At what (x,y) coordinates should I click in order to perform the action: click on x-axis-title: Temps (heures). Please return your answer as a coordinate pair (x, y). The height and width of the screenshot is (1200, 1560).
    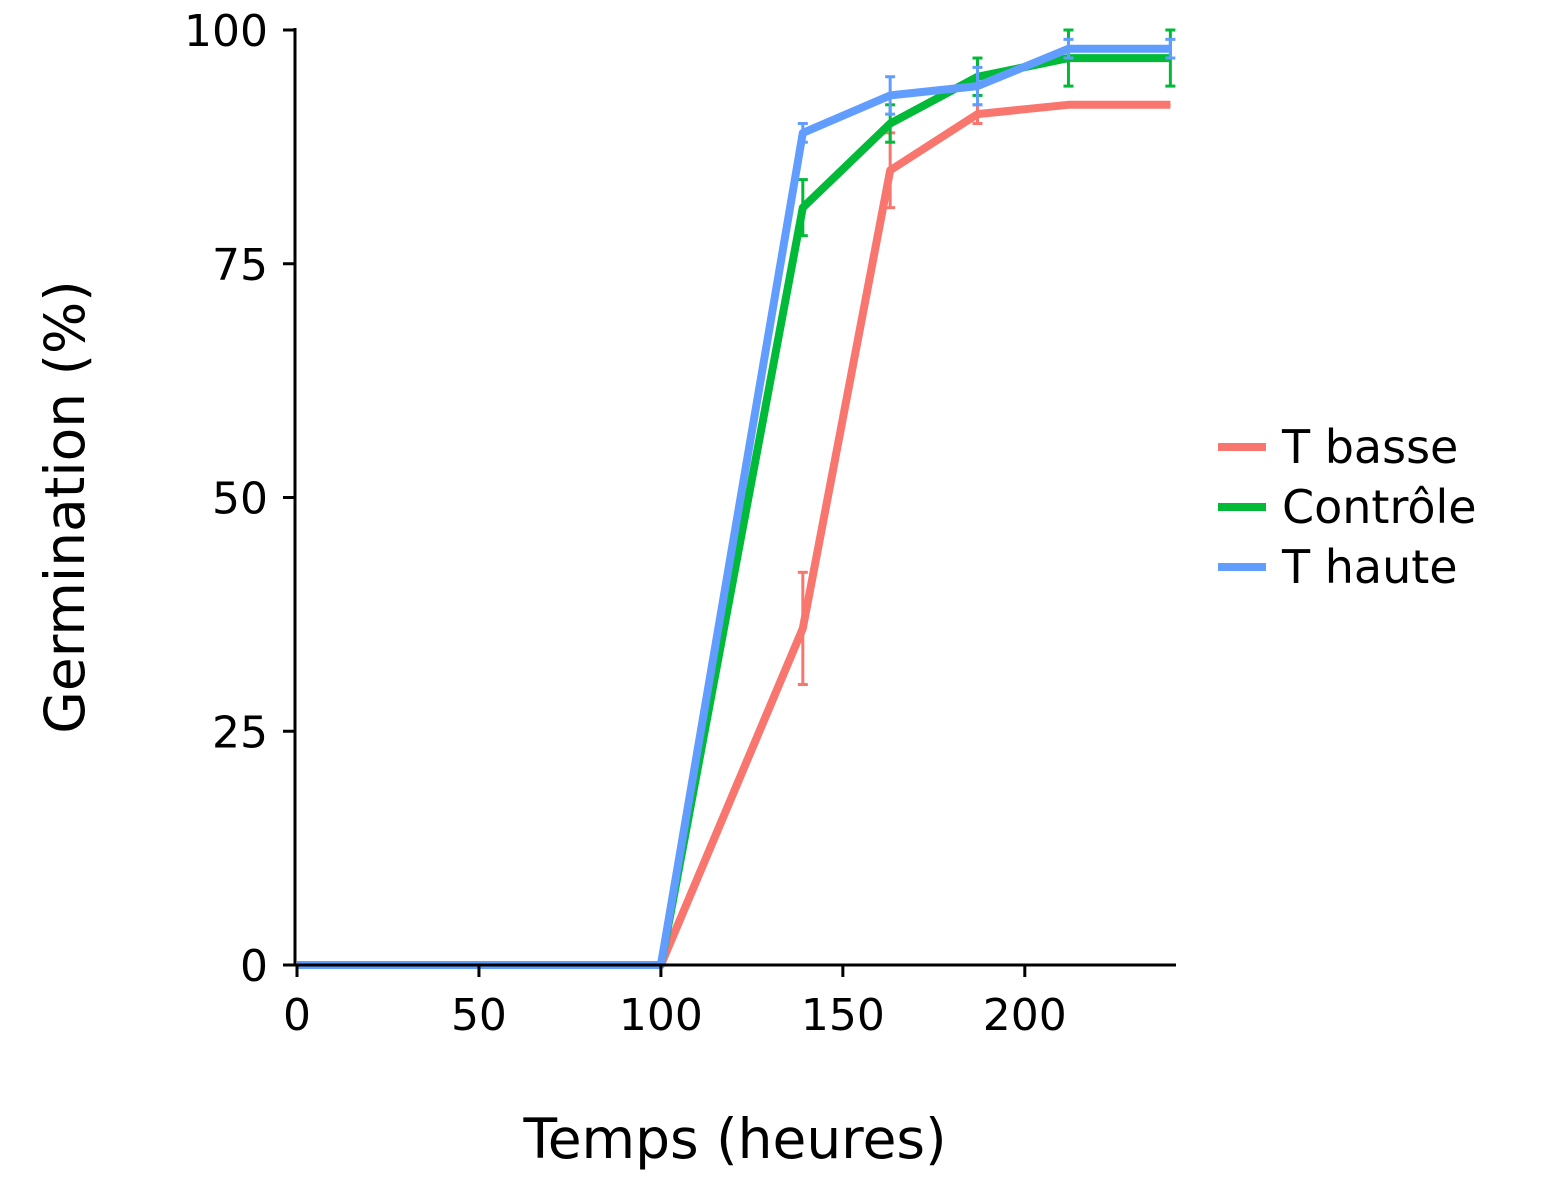
    Looking at the image, I should click on (734, 1139).